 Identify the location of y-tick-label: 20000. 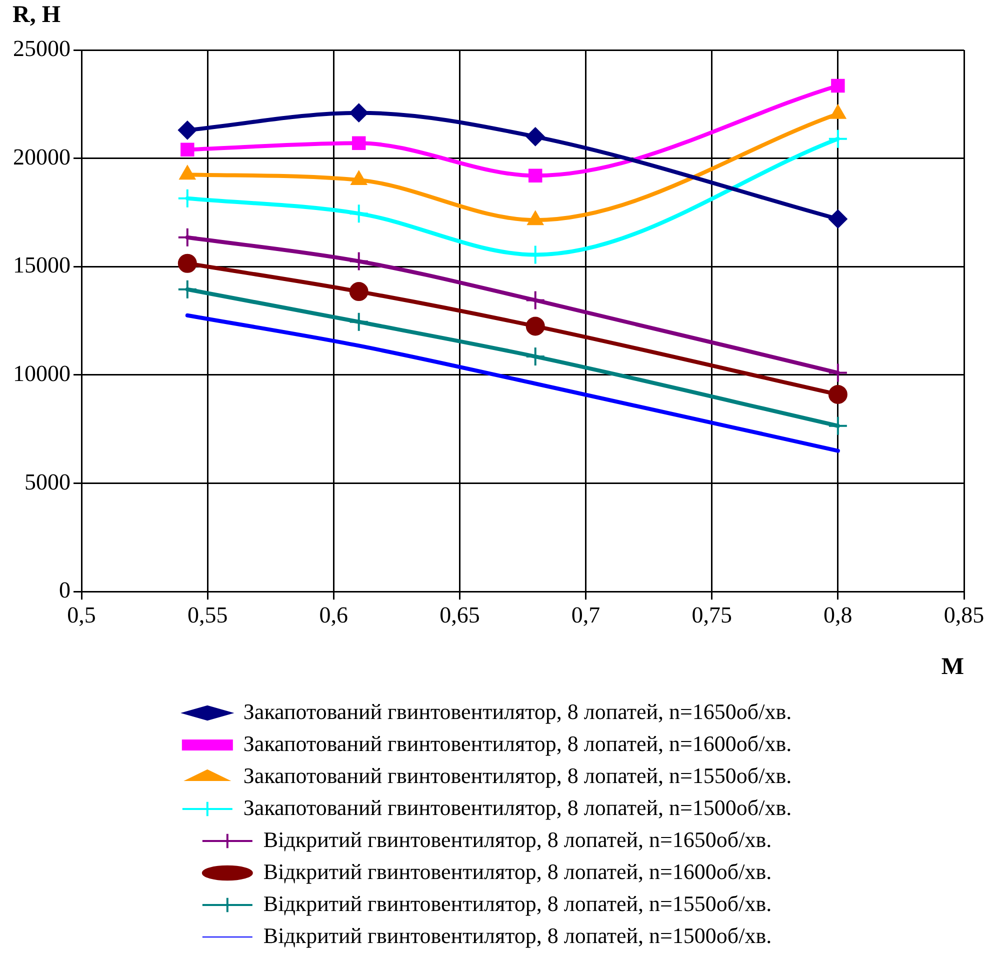
(41, 157).